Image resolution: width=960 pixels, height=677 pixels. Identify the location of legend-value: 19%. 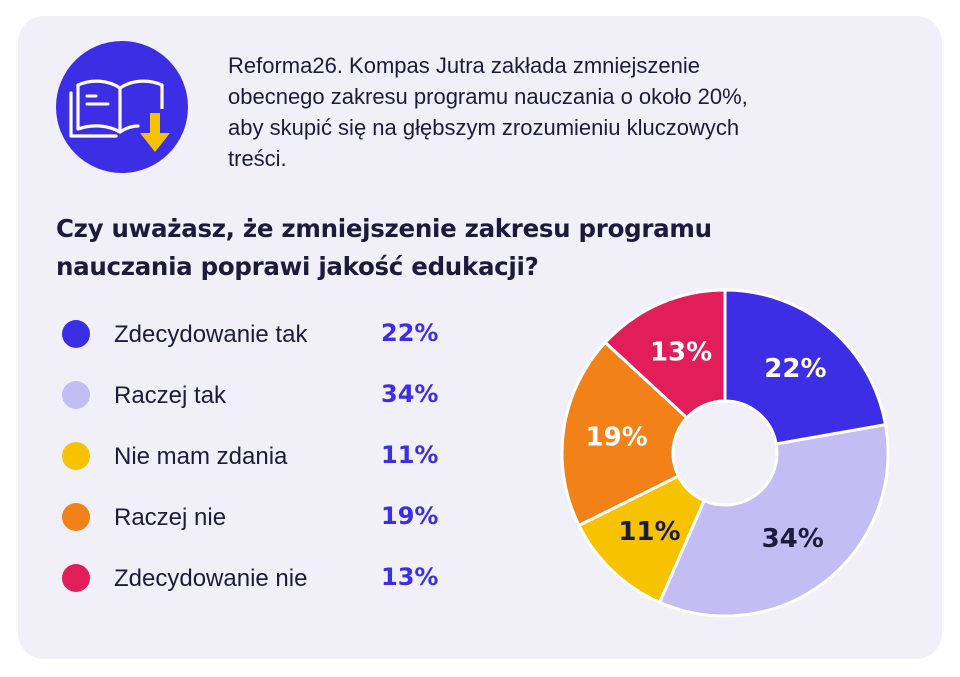
(410, 516).